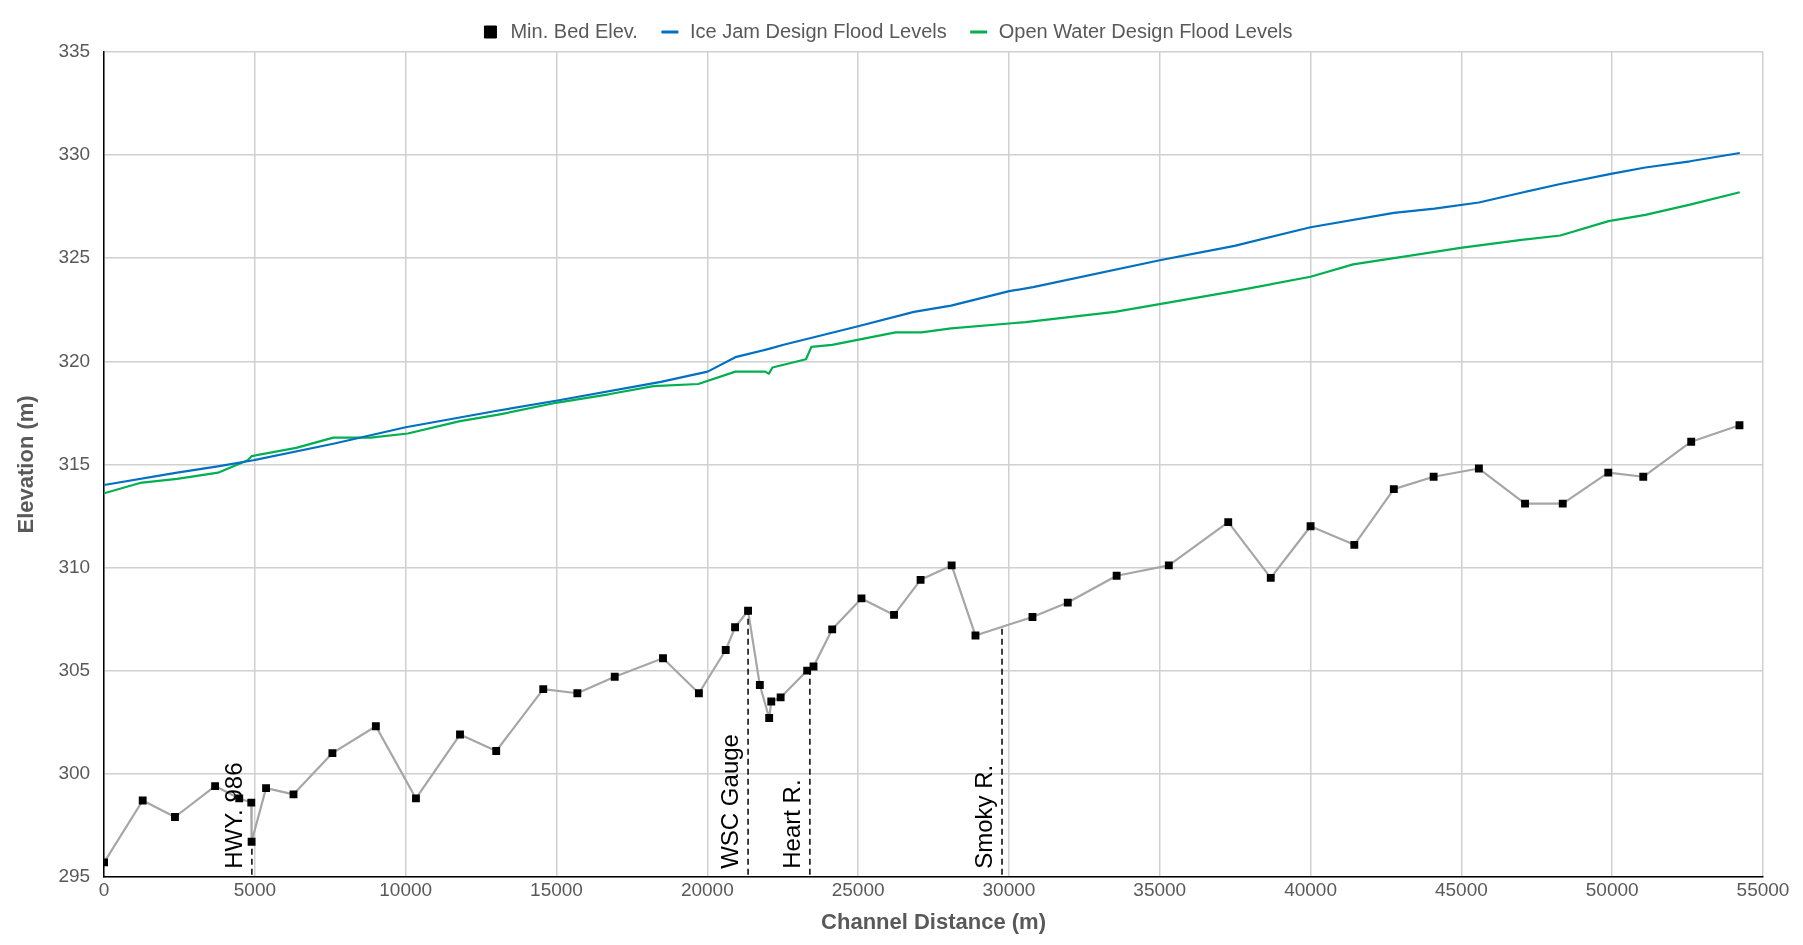 The height and width of the screenshot is (945, 1803). What do you see at coordinates (255, 890) in the screenshot?
I see `x-tick-label: 5000` at bounding box center [255, 890].